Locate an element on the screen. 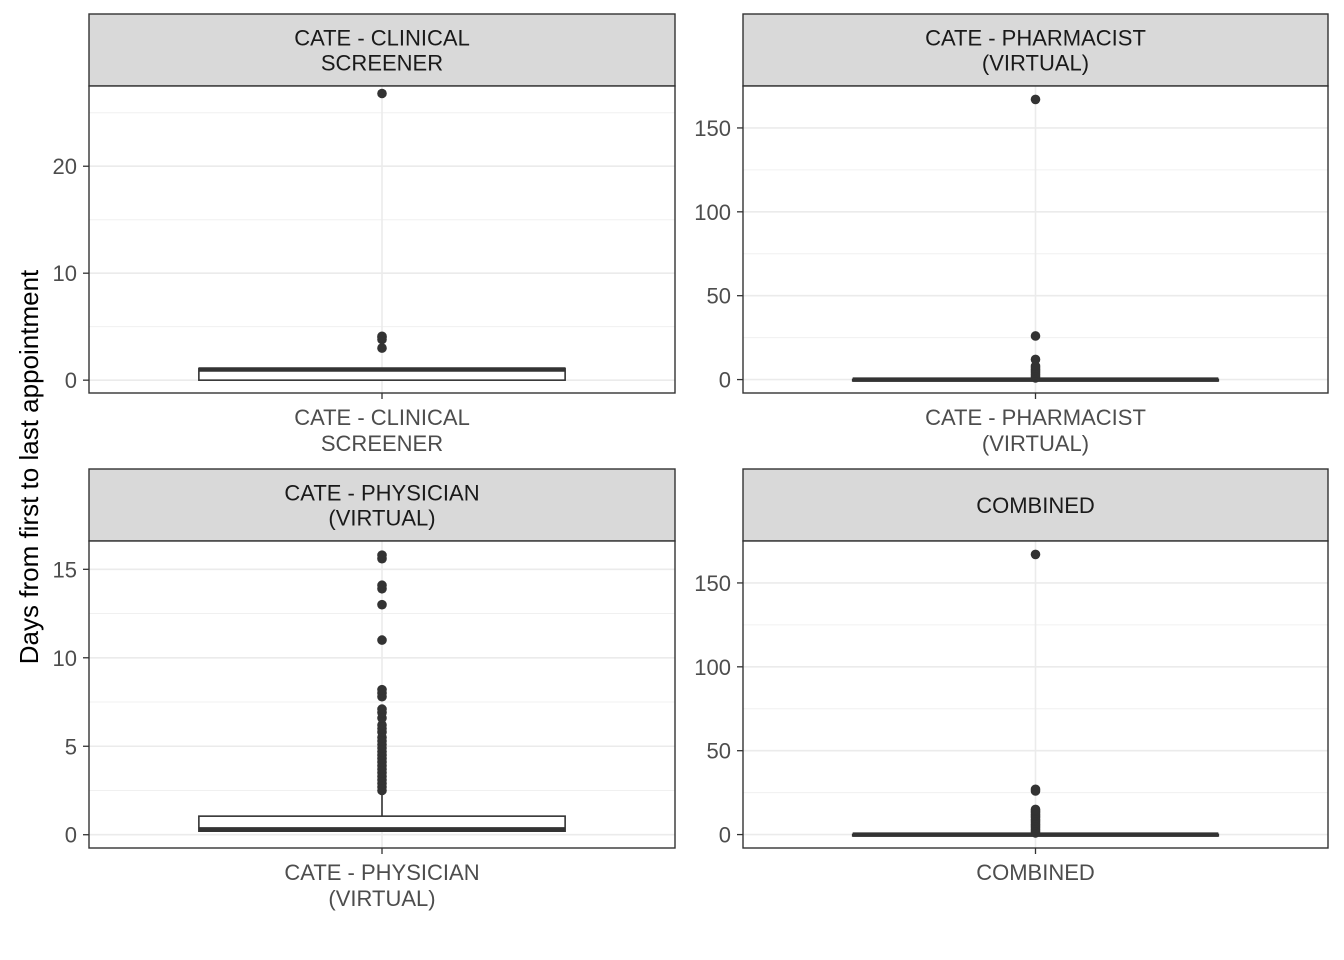 The width and height of the screenshot is (1344, 960). x-tick-label: COMBINED is located at coordinates (1035, 872).